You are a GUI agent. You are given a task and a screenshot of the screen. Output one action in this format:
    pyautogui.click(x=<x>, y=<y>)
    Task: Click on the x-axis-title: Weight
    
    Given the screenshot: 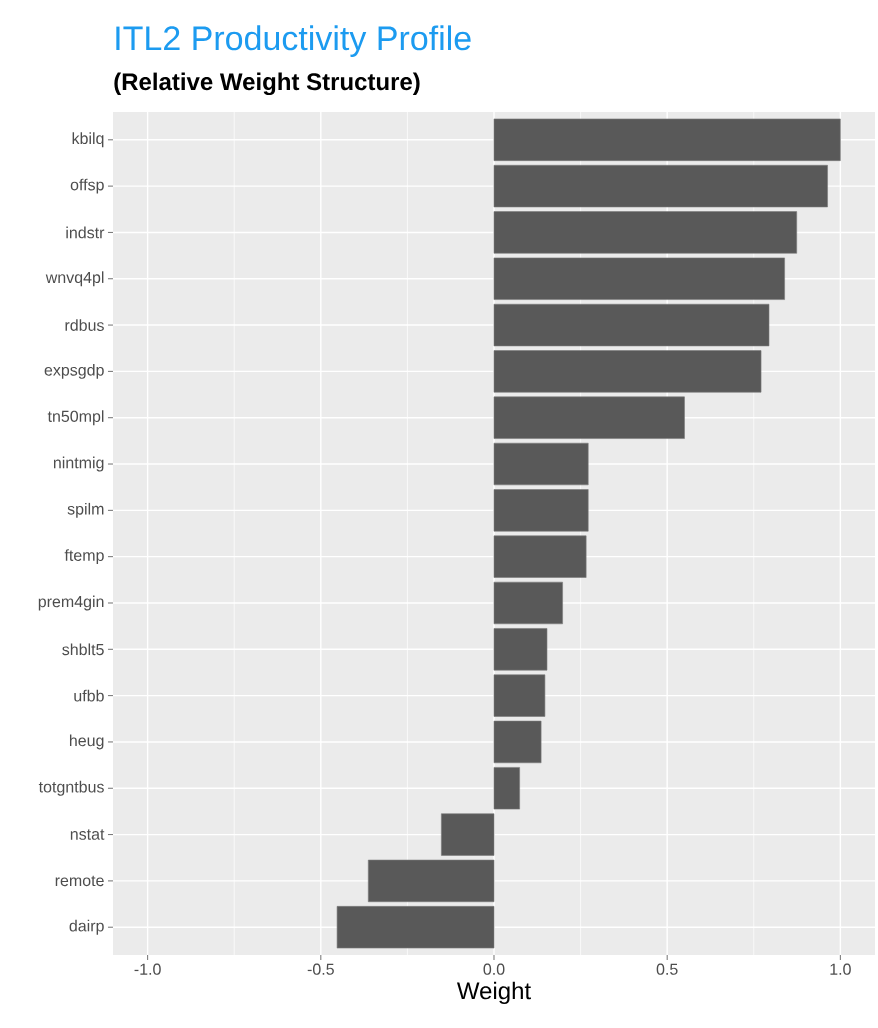 What is the action you would take?
    pyautogui.click(x=493, y=993)
    